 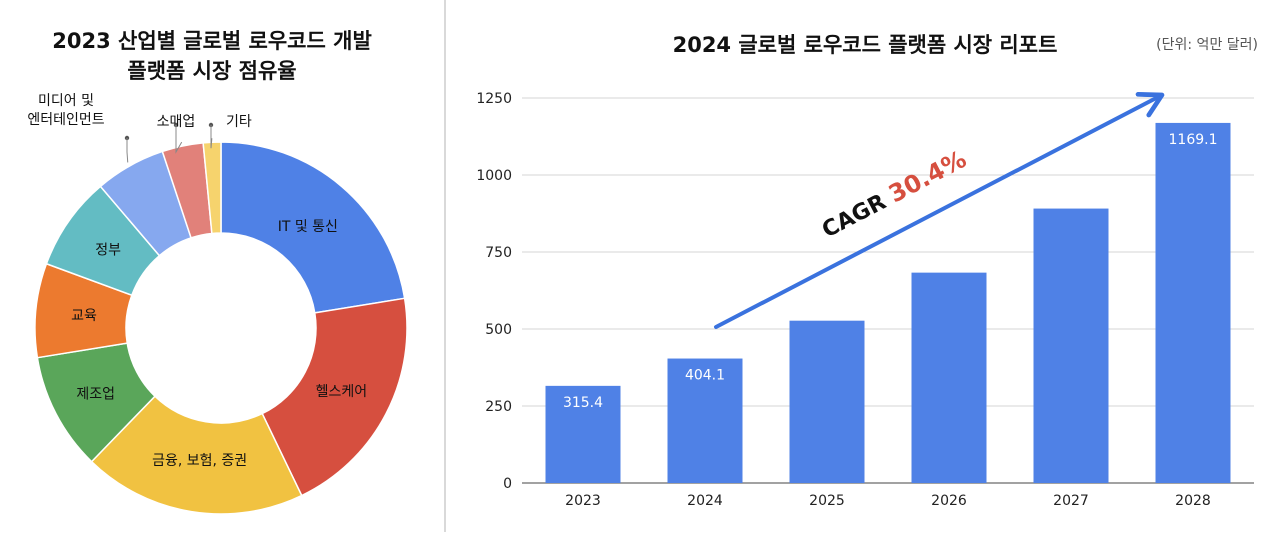 I want to click on x-tick-label: 2023, so click(x=583, y=501).